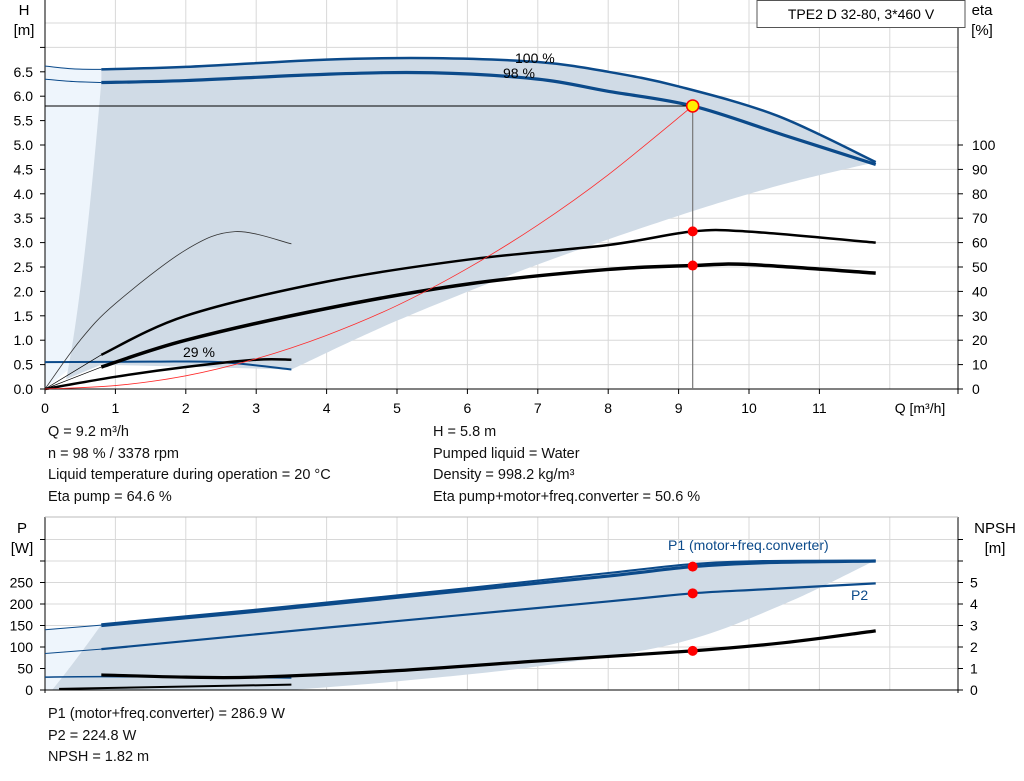 This screenshot has width=1024, height=781. What do you see at coordinates (24, 340) in the screenshot?
I see `y-tick-label: 1.0` at bounding box center [24, 340].